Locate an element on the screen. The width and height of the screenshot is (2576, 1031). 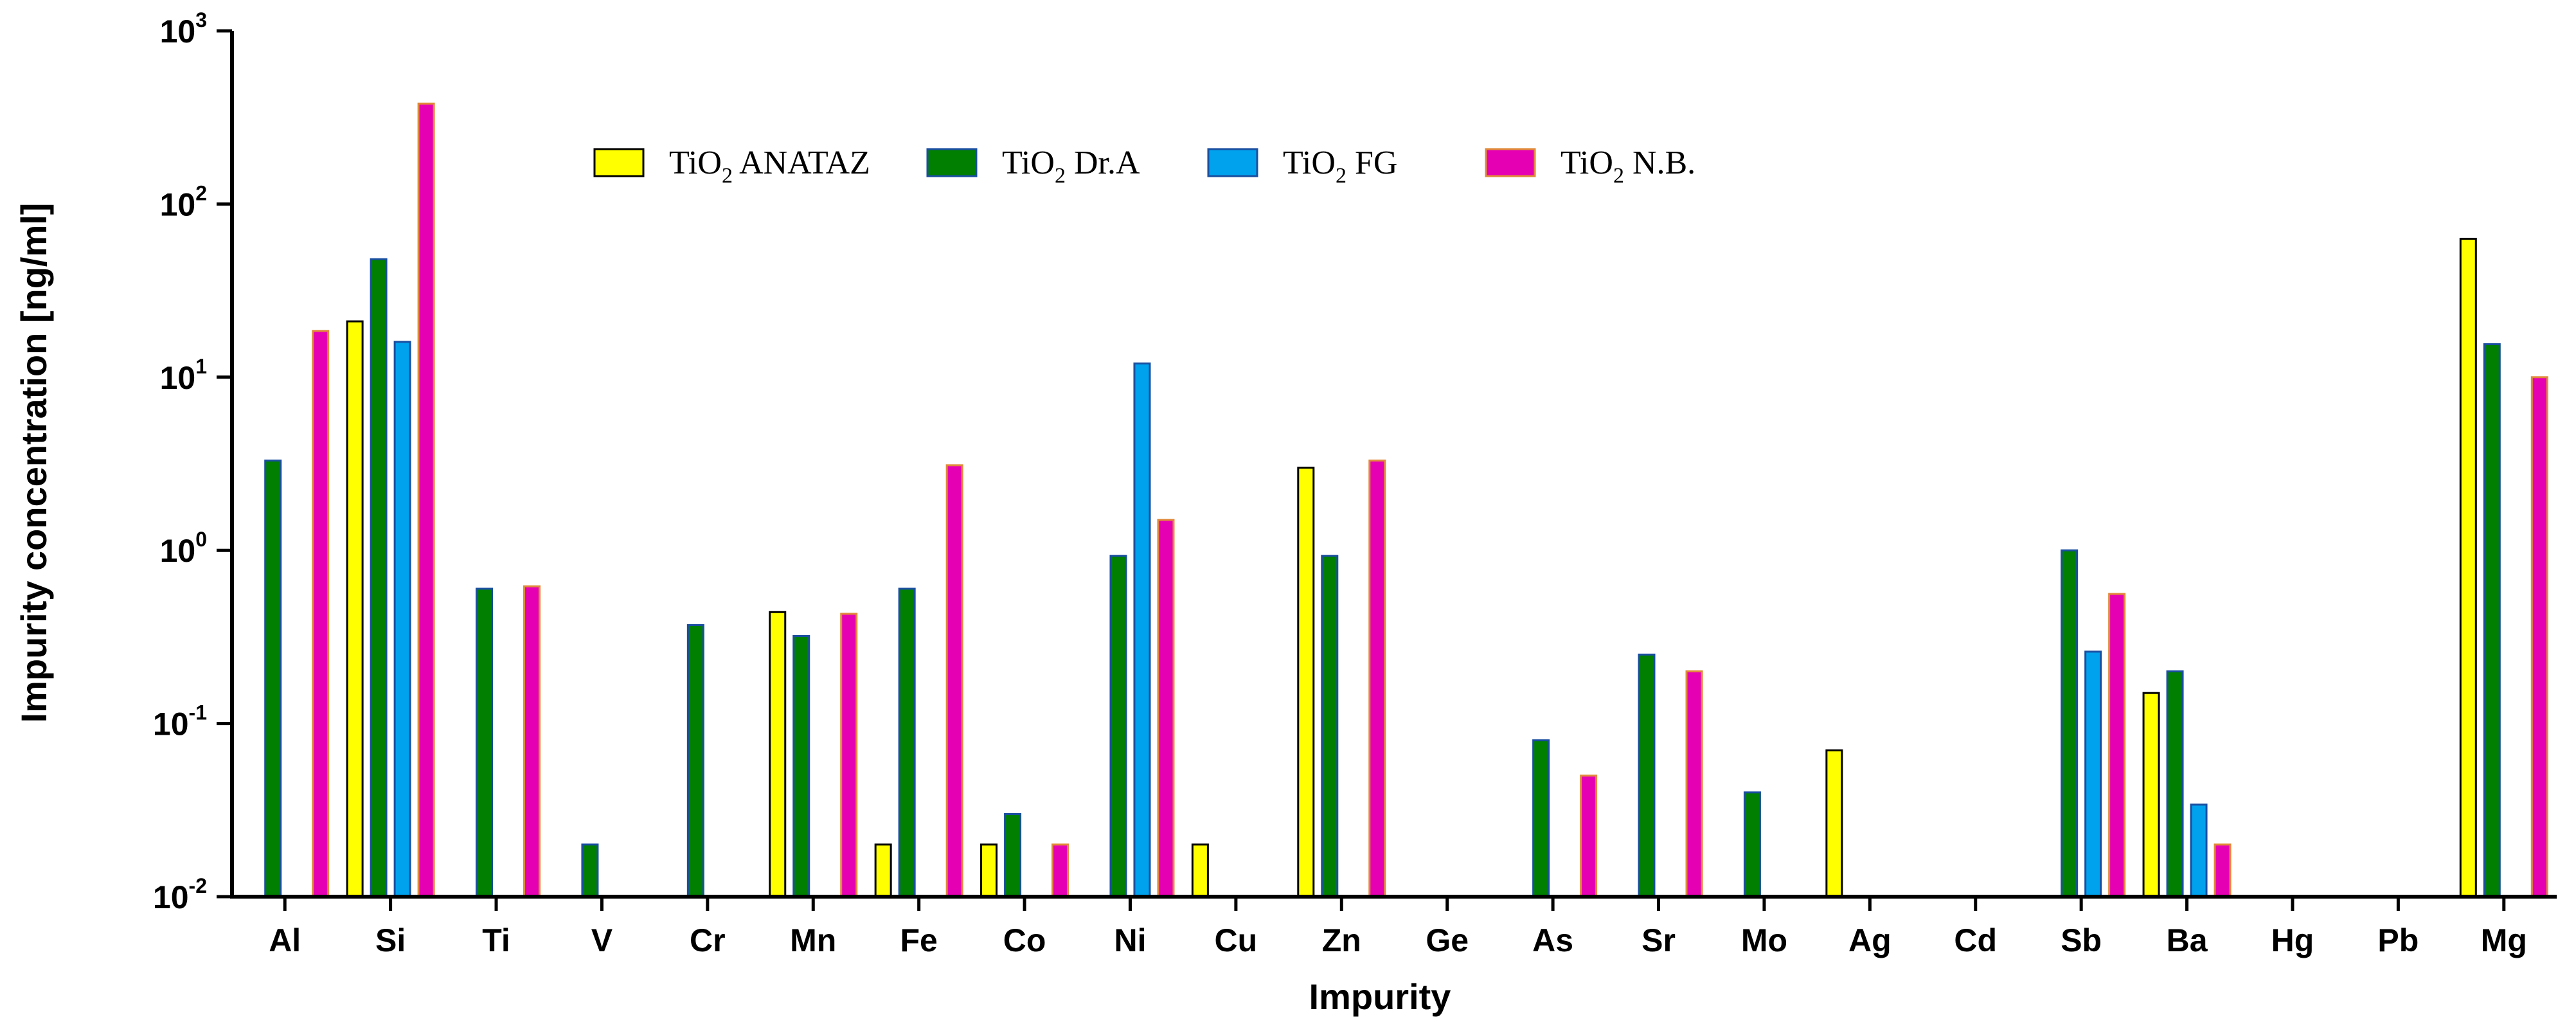
y-axis-title: Impurity concentration [ng/ml] is located at coordinates (33, 463).